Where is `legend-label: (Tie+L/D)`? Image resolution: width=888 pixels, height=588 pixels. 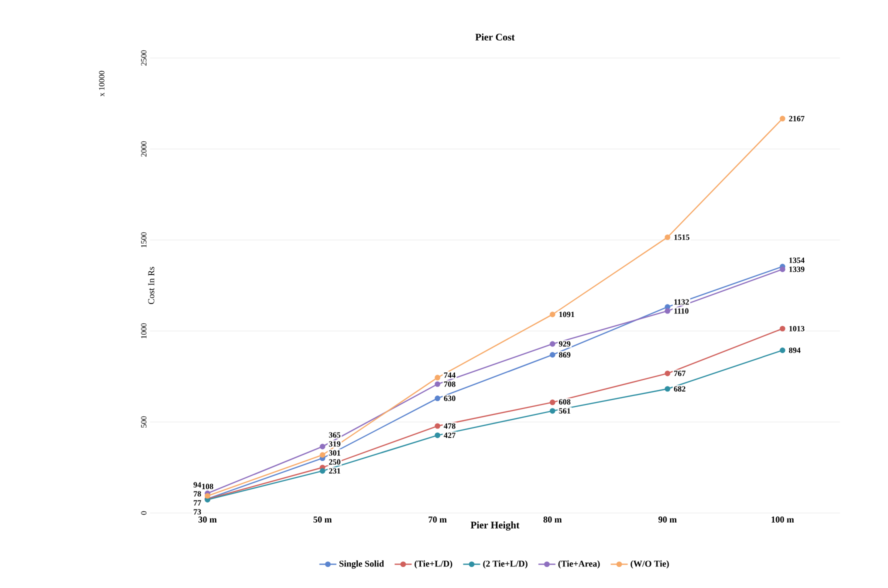
legend-label: (Tie+L/D) is located at coordinates (433, 564).